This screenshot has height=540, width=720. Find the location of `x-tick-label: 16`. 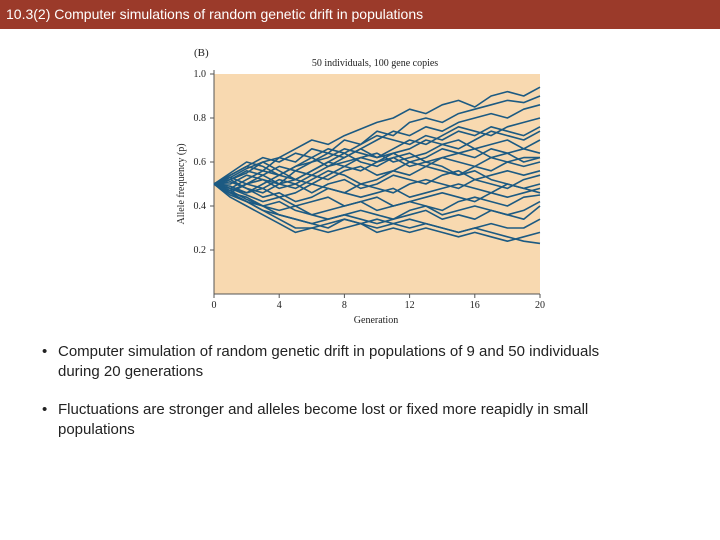

x-tick-label: 16 is located at coordinates (475, 305).